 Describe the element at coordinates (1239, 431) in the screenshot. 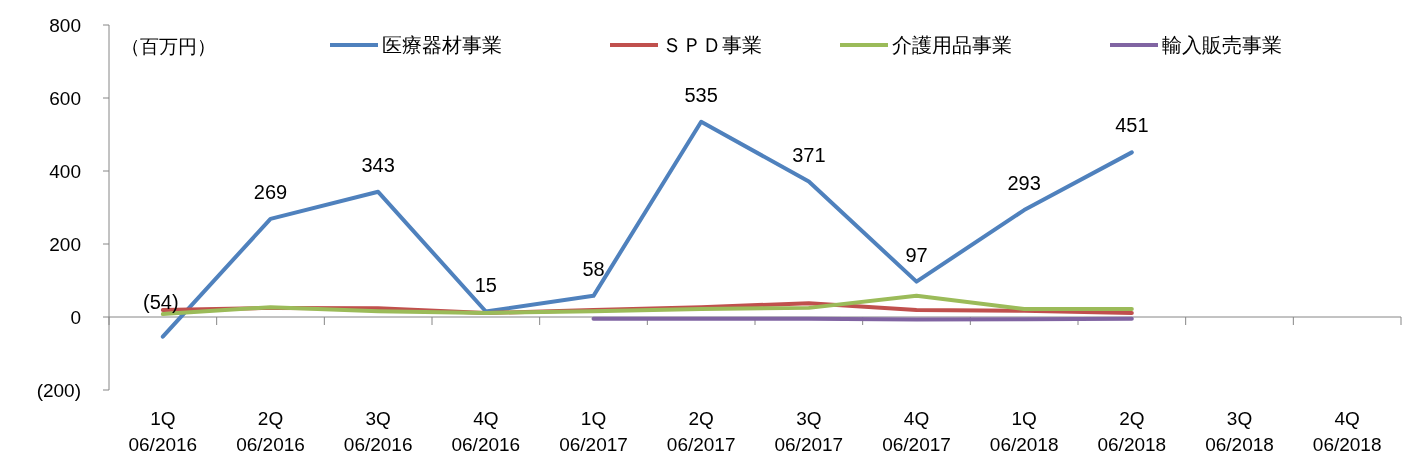

I see `x-tick-label: 3Q 06/2018` at that location.